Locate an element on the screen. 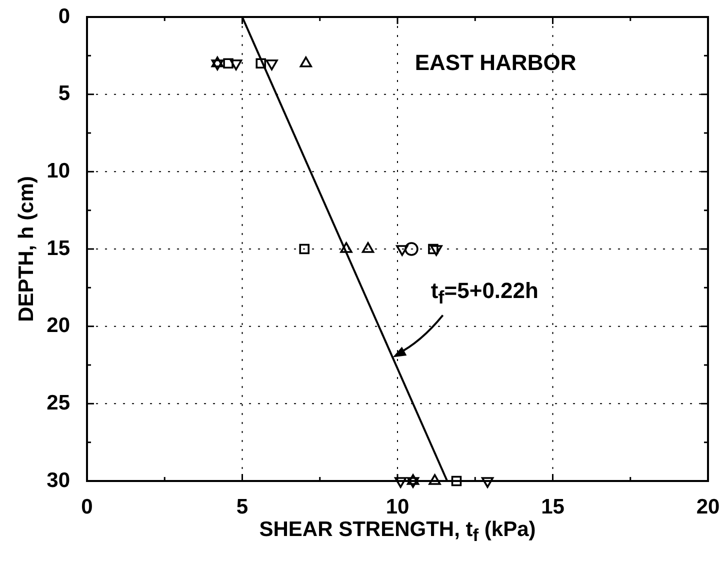  x-tick-label: 0 is located at coordinates (87, 506).